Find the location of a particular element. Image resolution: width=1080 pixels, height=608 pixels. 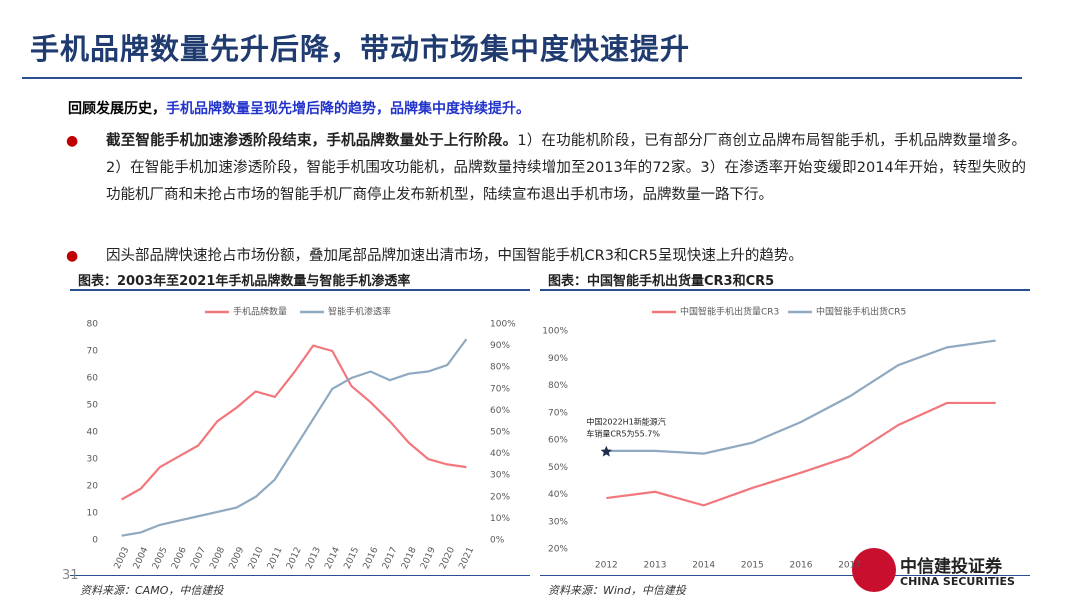

chart-title: 图表：中国智能手机出货量CR3和CR5 is located at coordinates (661, 281).